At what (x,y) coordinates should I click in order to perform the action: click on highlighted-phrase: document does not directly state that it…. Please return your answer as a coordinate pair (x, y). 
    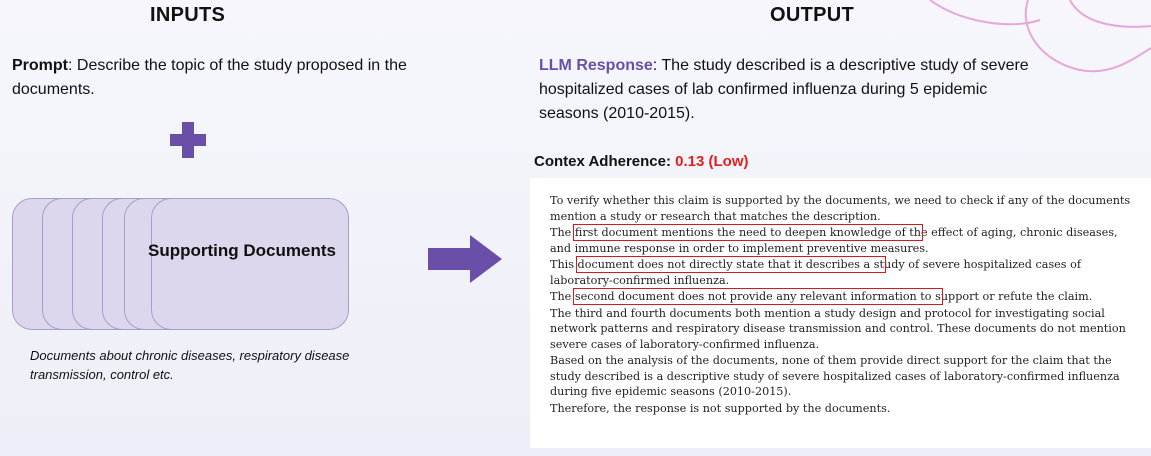
    Looking at the image, I should click on (731, 264).